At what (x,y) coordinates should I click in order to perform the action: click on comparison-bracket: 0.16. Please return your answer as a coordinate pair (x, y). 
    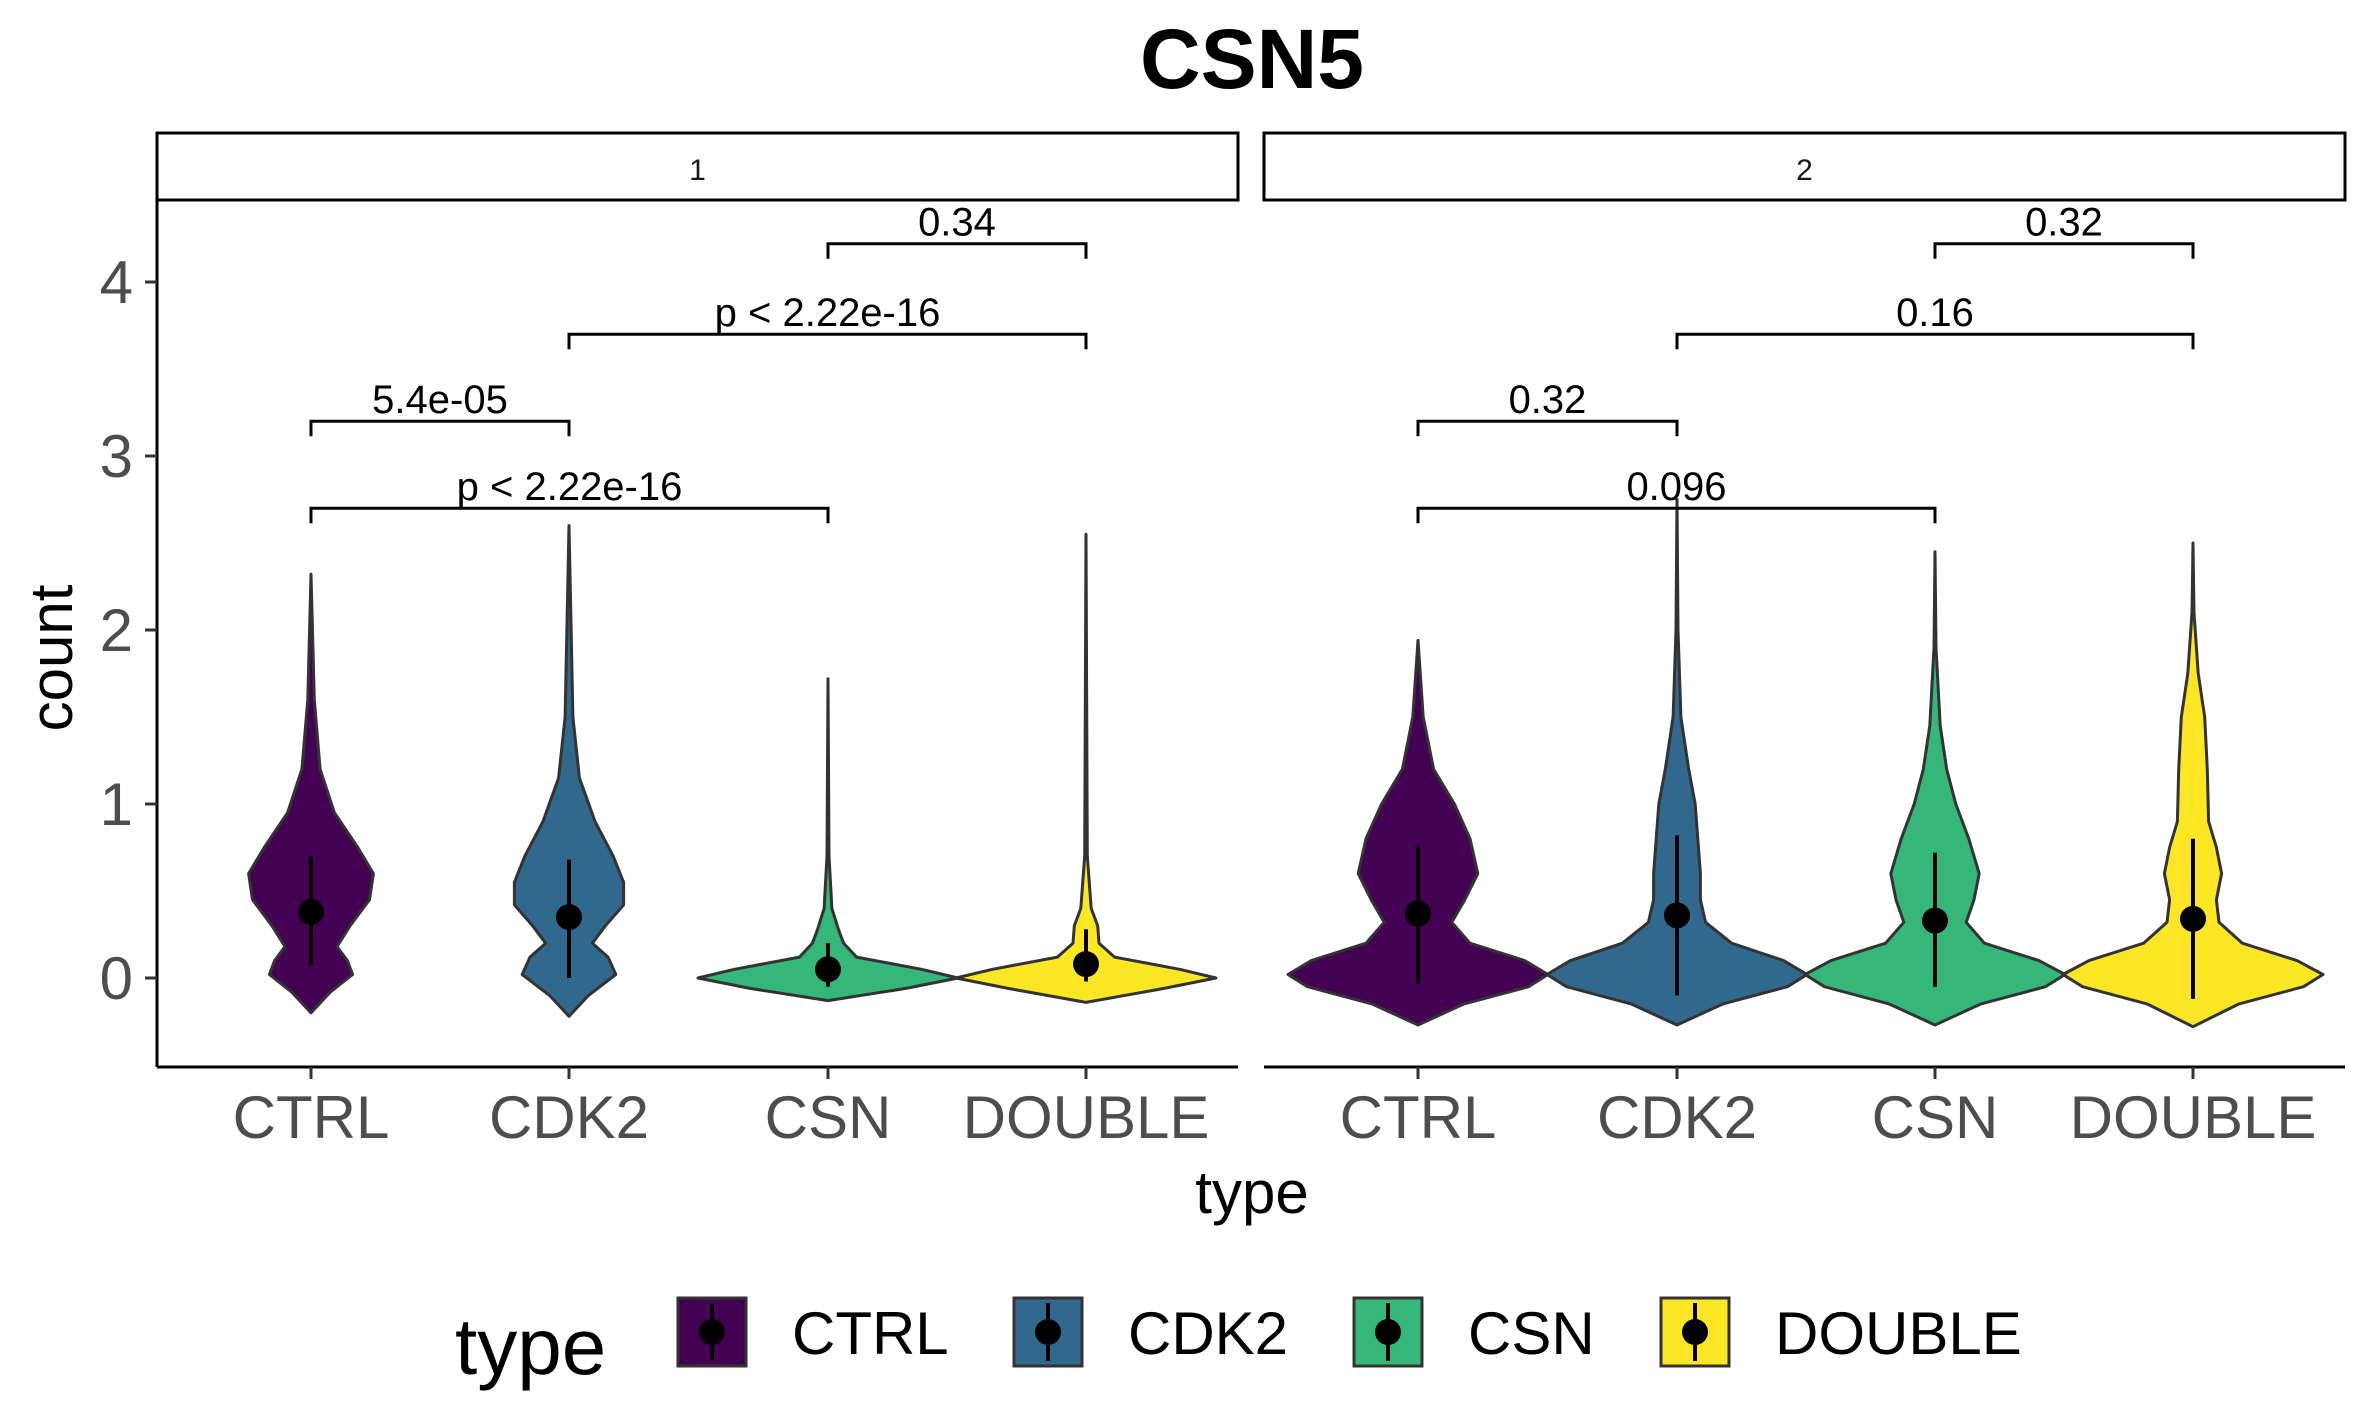
    Looking at the image, I should click on (1935, 320).